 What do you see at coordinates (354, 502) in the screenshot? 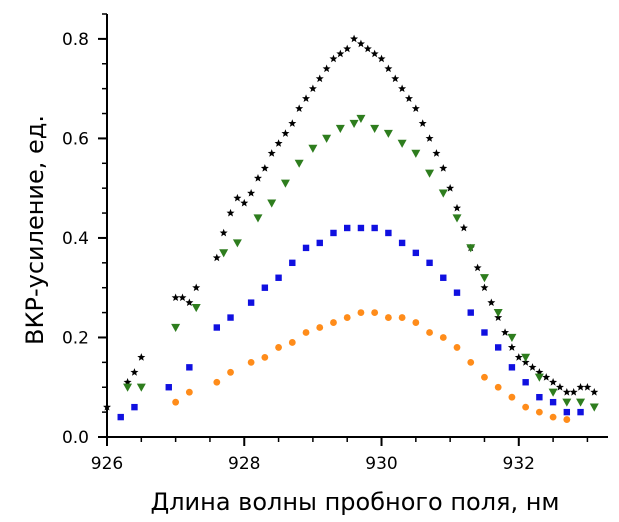
I see `x-axis-label: Длина волны пробного поля, нм` at bounding box center [354, 502].